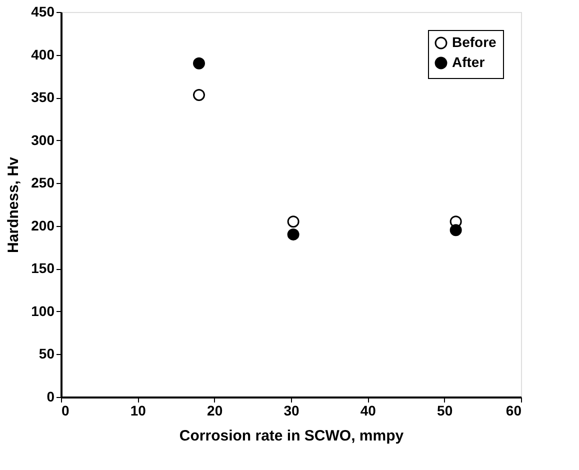  I want to click on y-axis-title: Hardness, Hv, so click(13, 204).